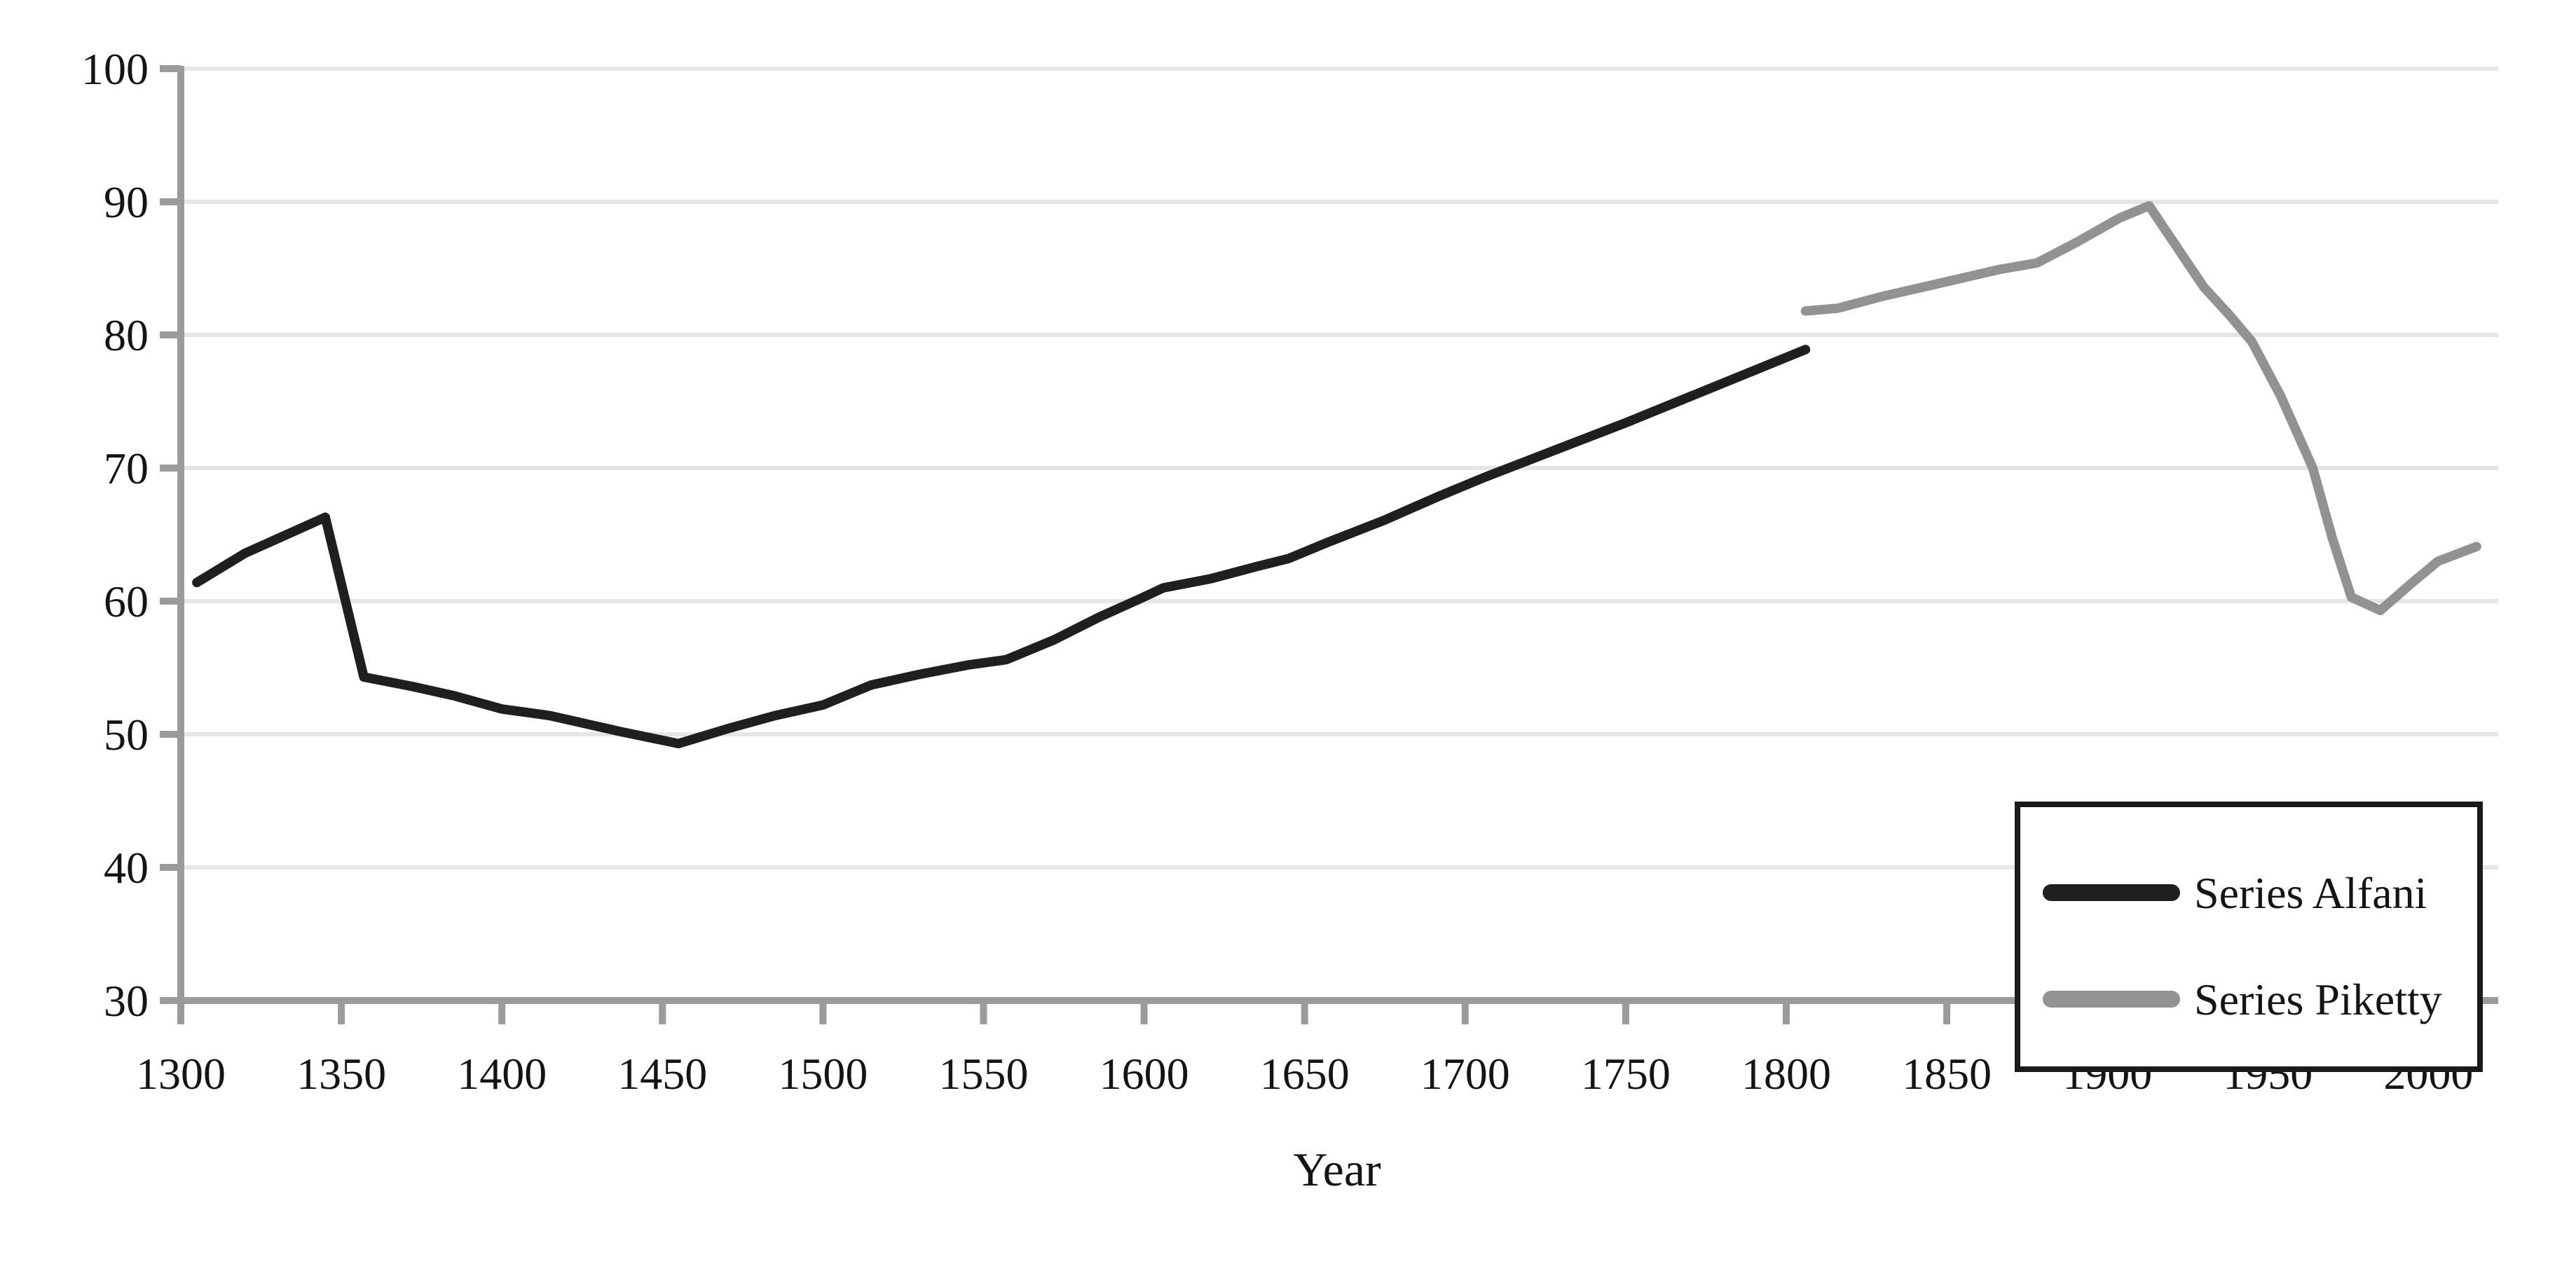  I want to click on legend: Series Alfani Series Piketty, so click(2249, 937).